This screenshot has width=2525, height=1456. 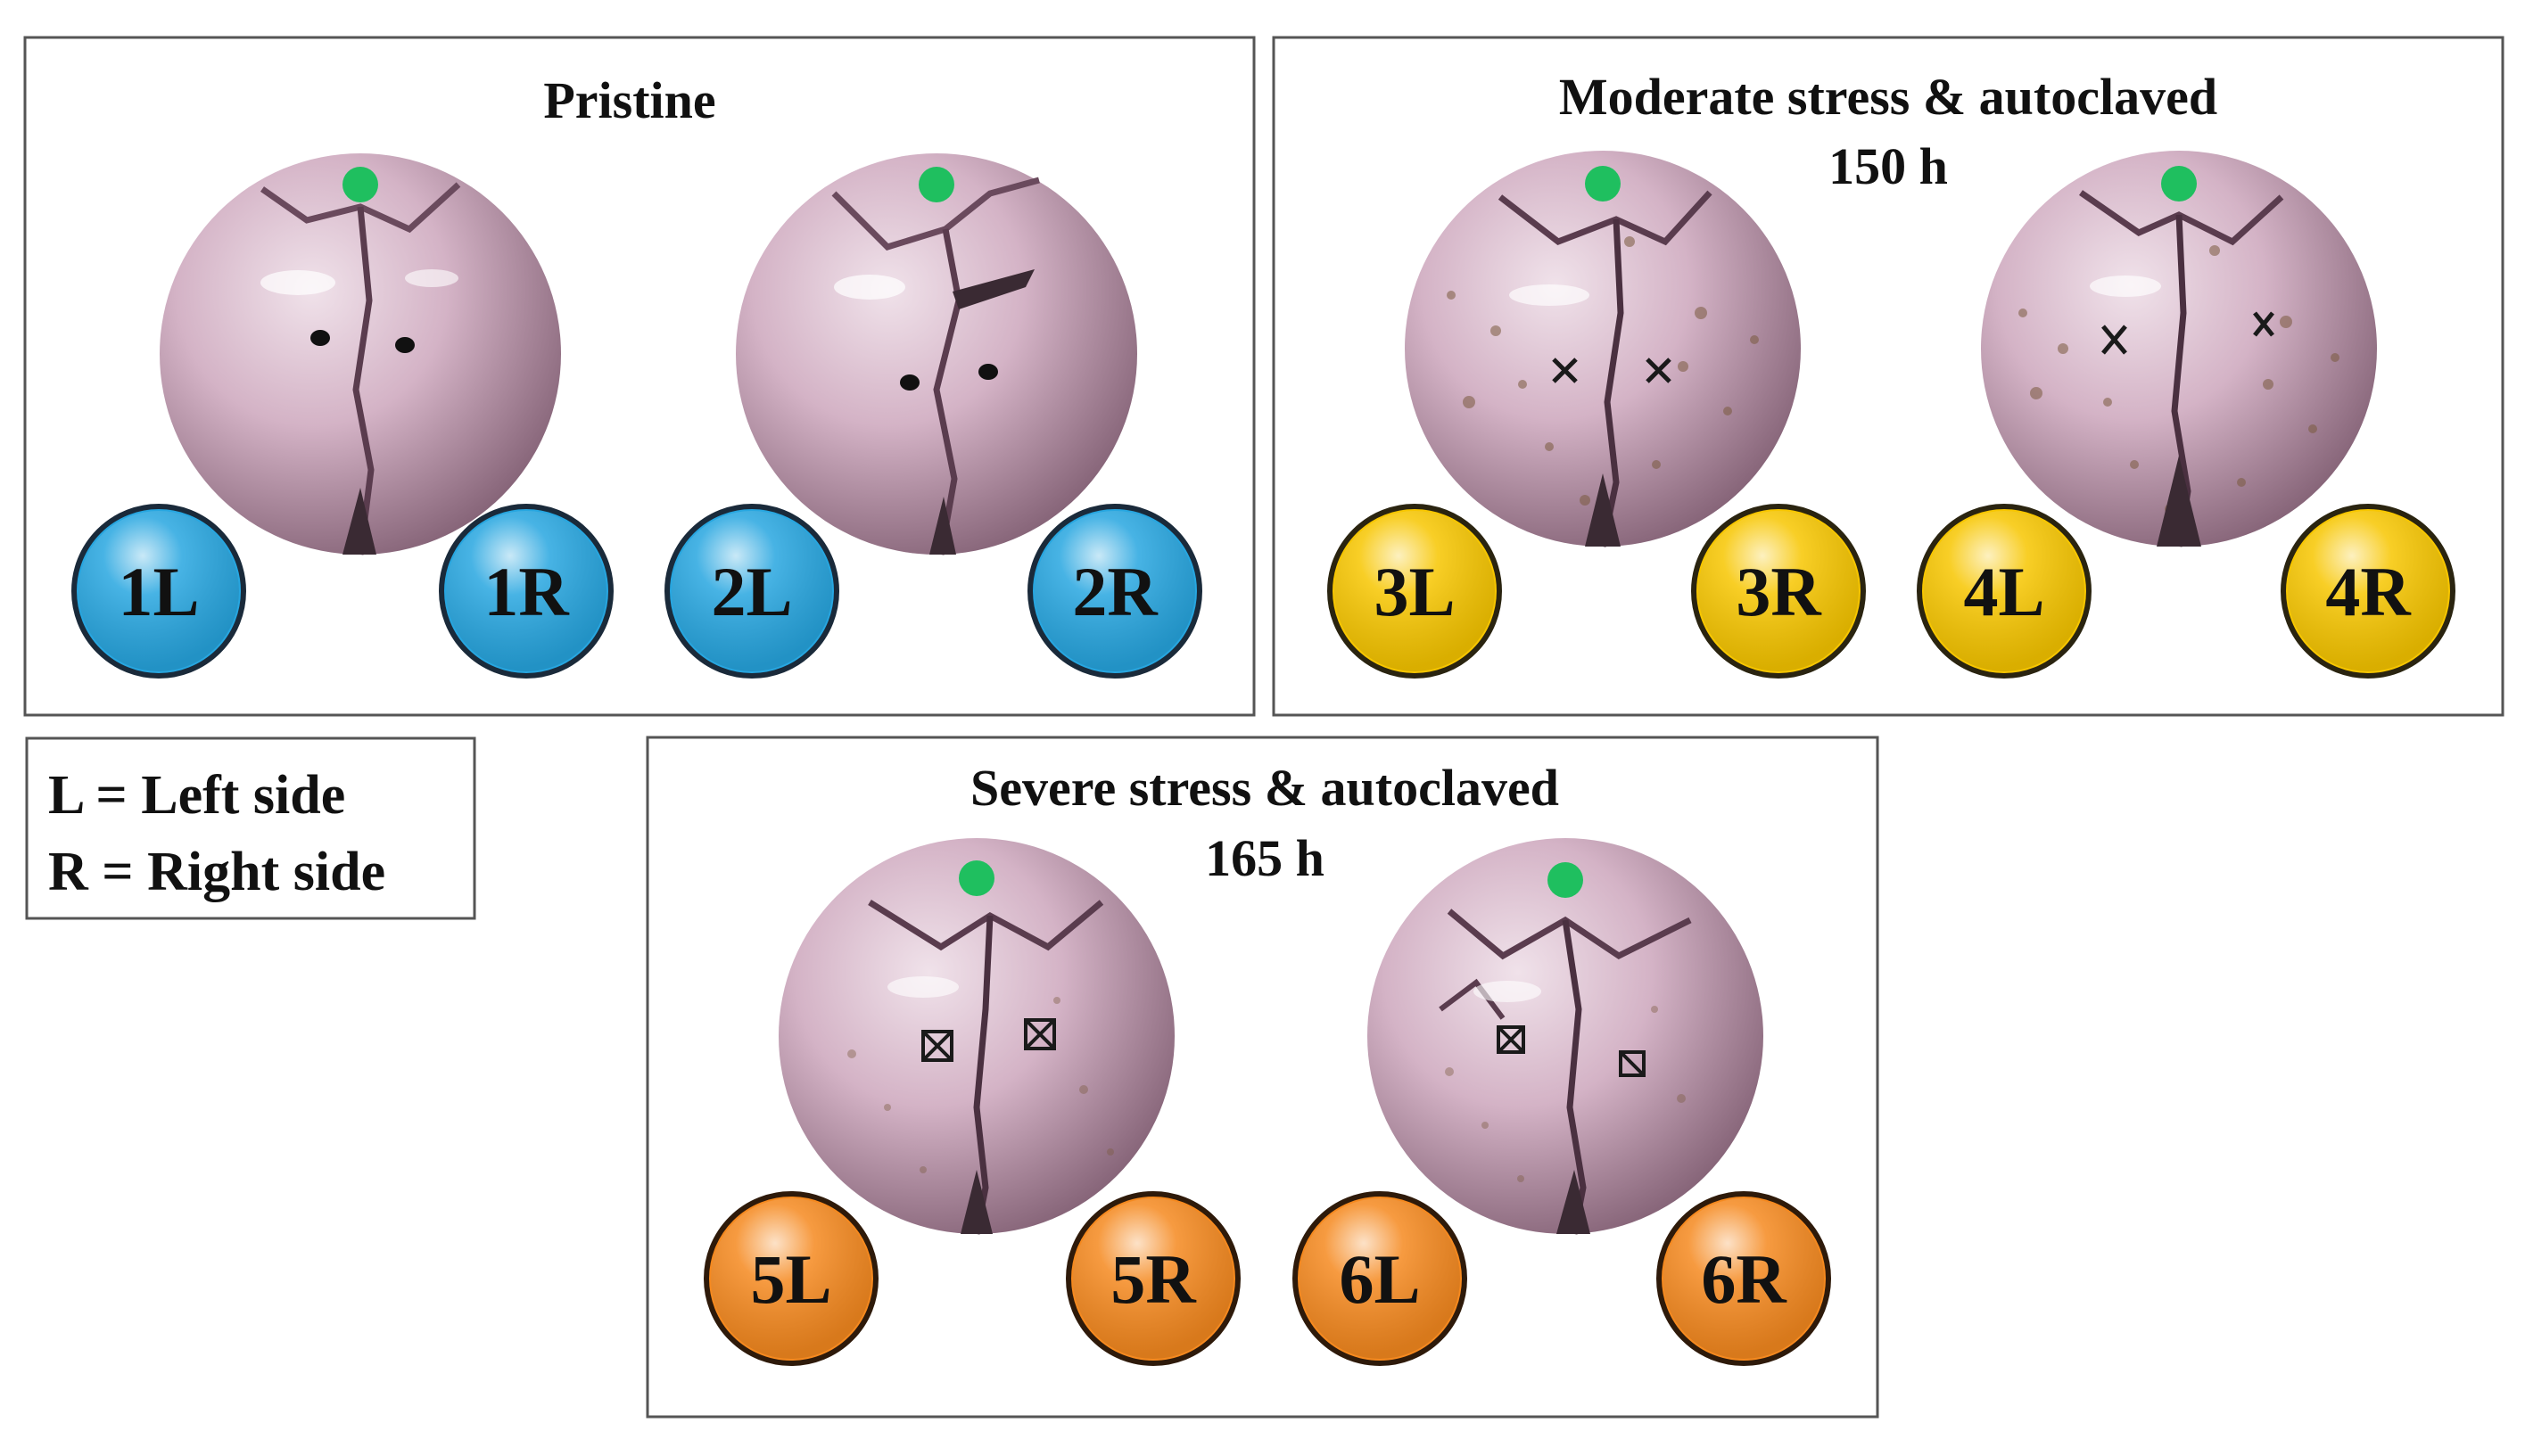 I want to click on badge-label: 5L, so click(x=790, y=1279).